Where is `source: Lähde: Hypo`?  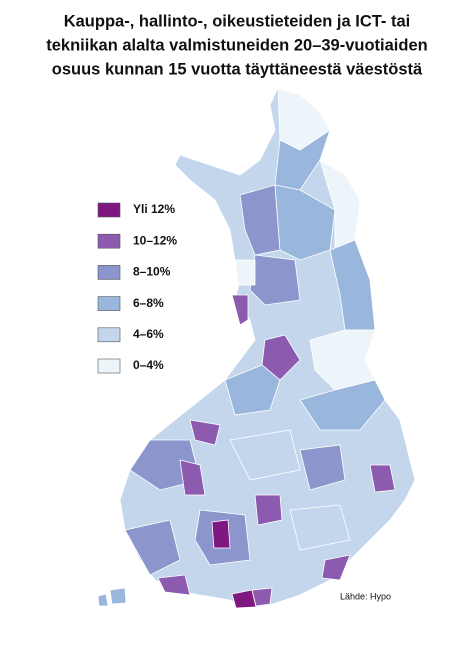 source: Lähde: Hypo is located at coordinates (365, 596).